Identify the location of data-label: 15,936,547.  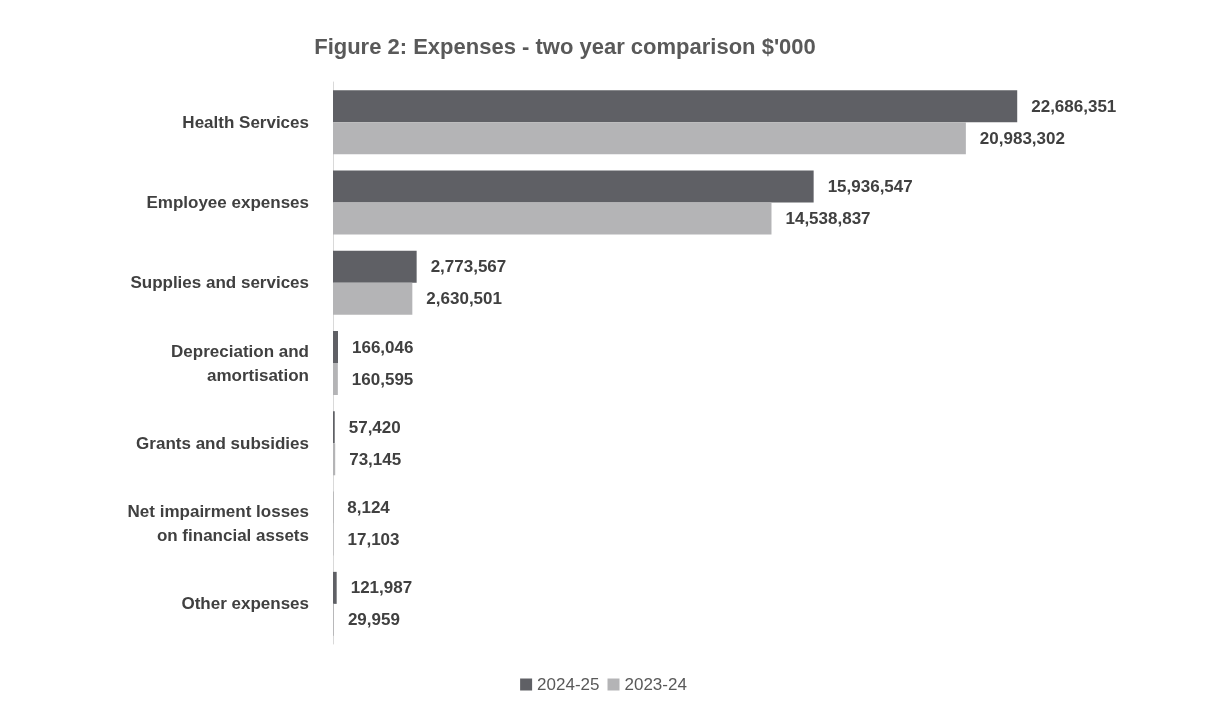
(870, 186).